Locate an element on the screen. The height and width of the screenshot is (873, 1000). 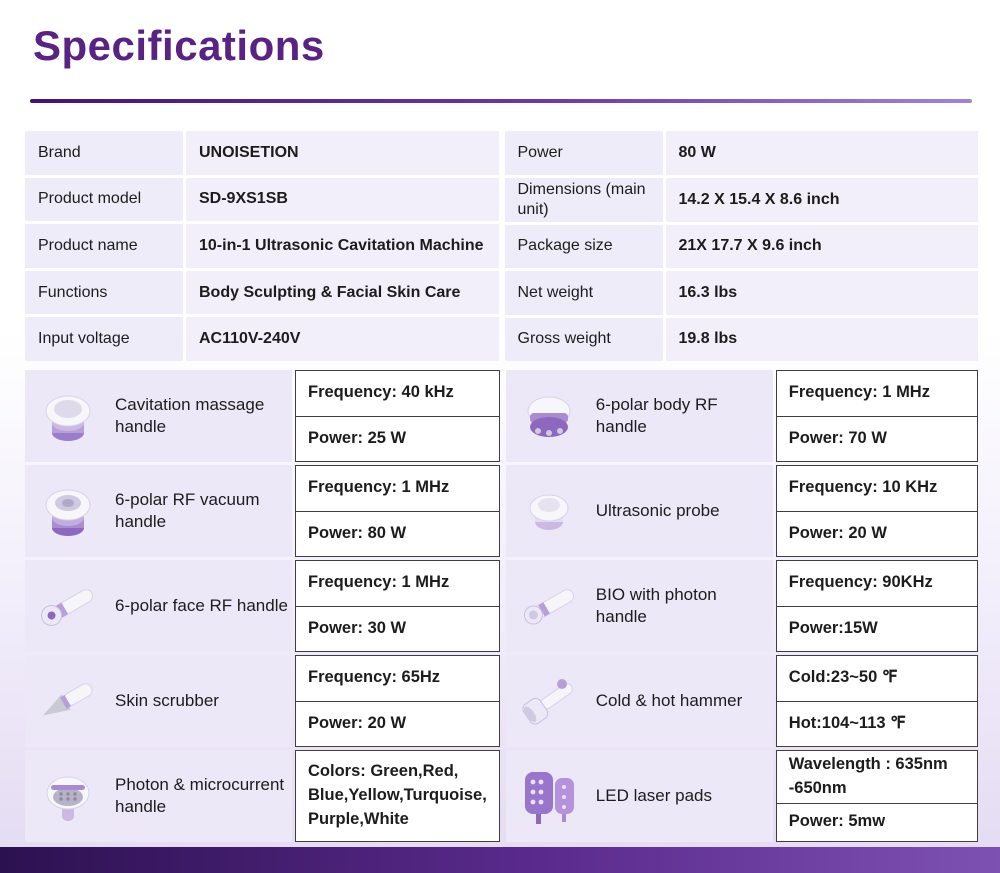
skin-scrubber-image is located at coordinates (68, 701).